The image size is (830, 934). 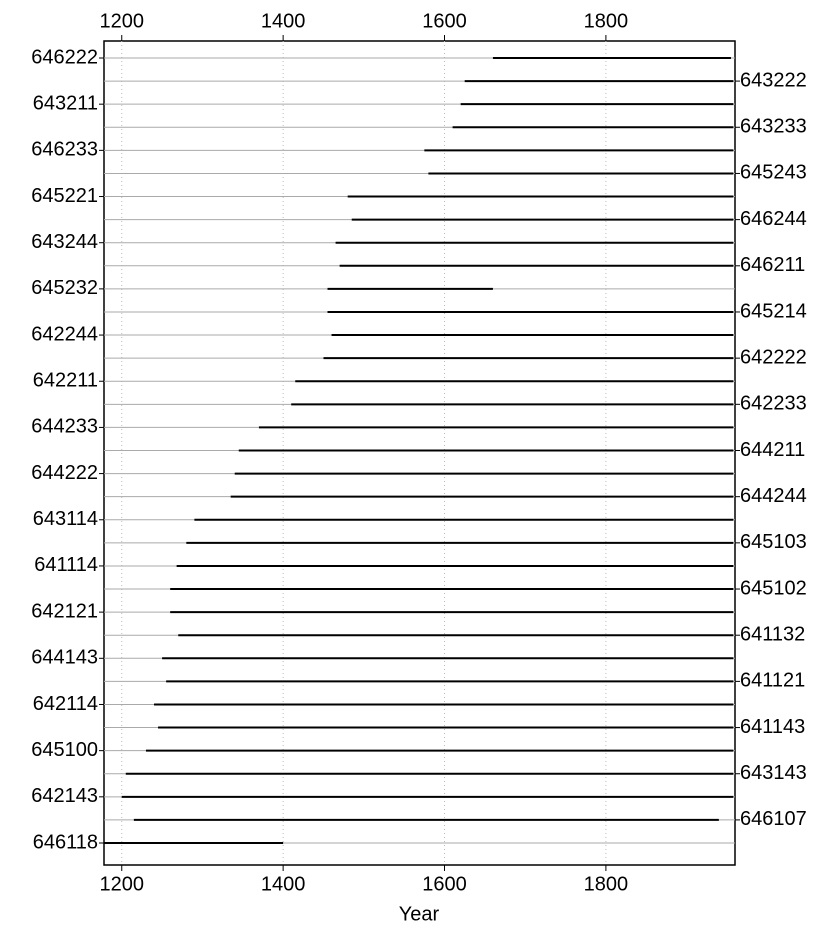 I want to click on series-label: 642114, so click(x=65, y=704).